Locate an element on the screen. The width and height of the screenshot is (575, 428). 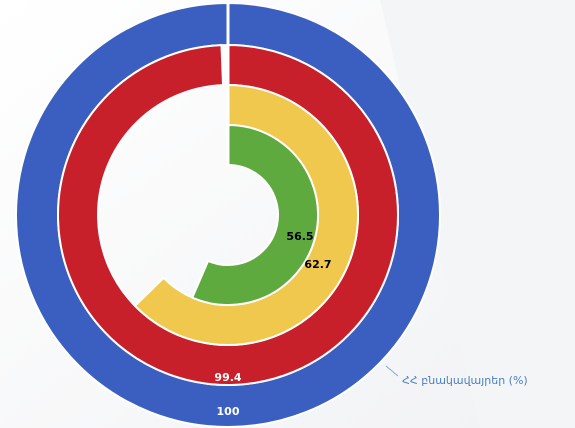
annotation: ՀՀ բնակավայրեր (%) is located at coordinates (465, 380).